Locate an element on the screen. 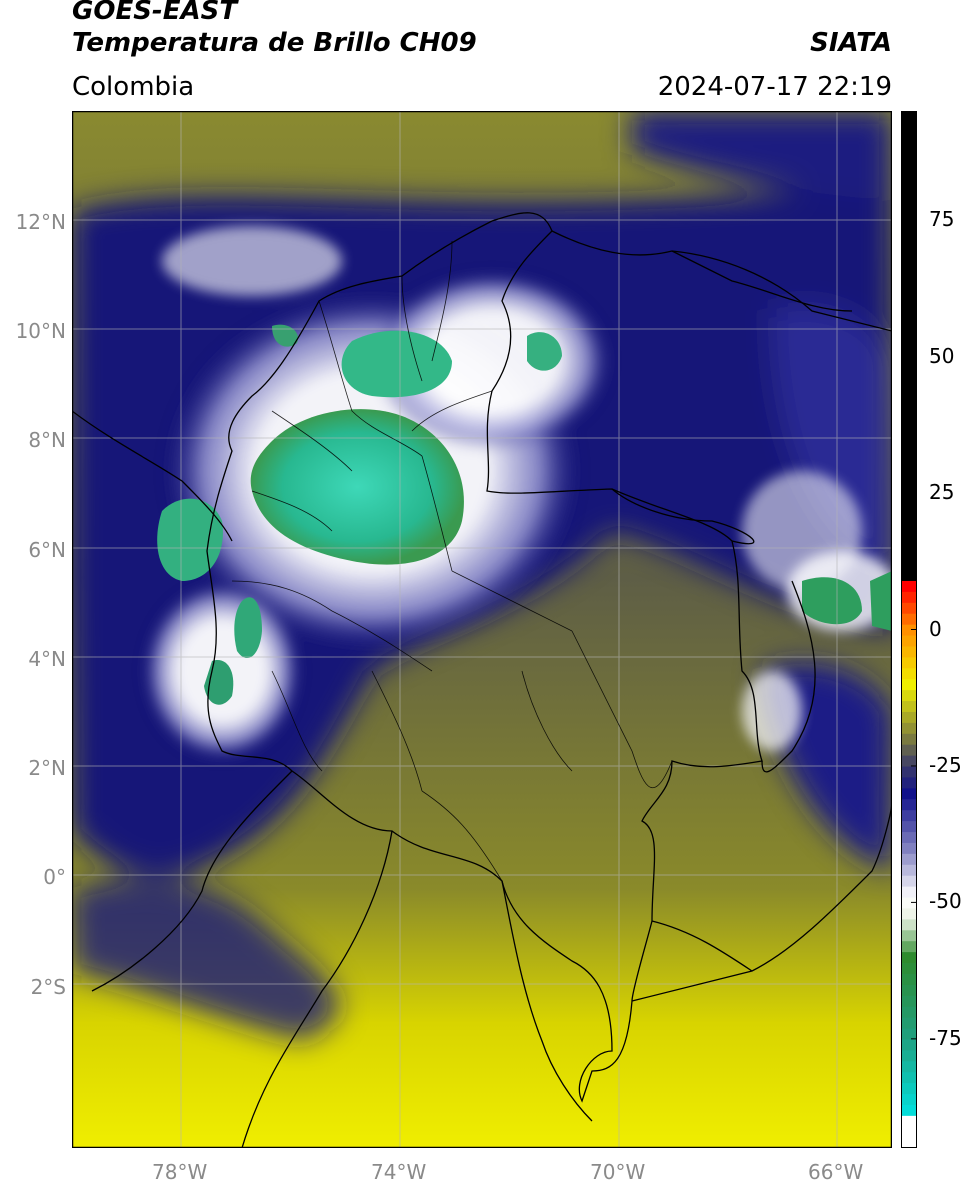 The height and width of the screenshot is (1190, 966). lon-label: 66°W is located at coordinates (836, 1172).